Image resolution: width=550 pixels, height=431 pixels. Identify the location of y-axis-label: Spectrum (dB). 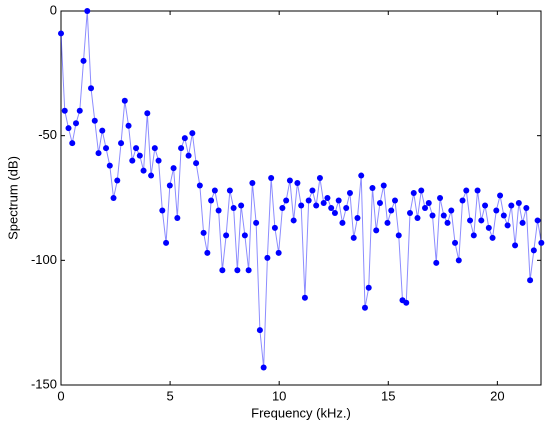
(12, 198).